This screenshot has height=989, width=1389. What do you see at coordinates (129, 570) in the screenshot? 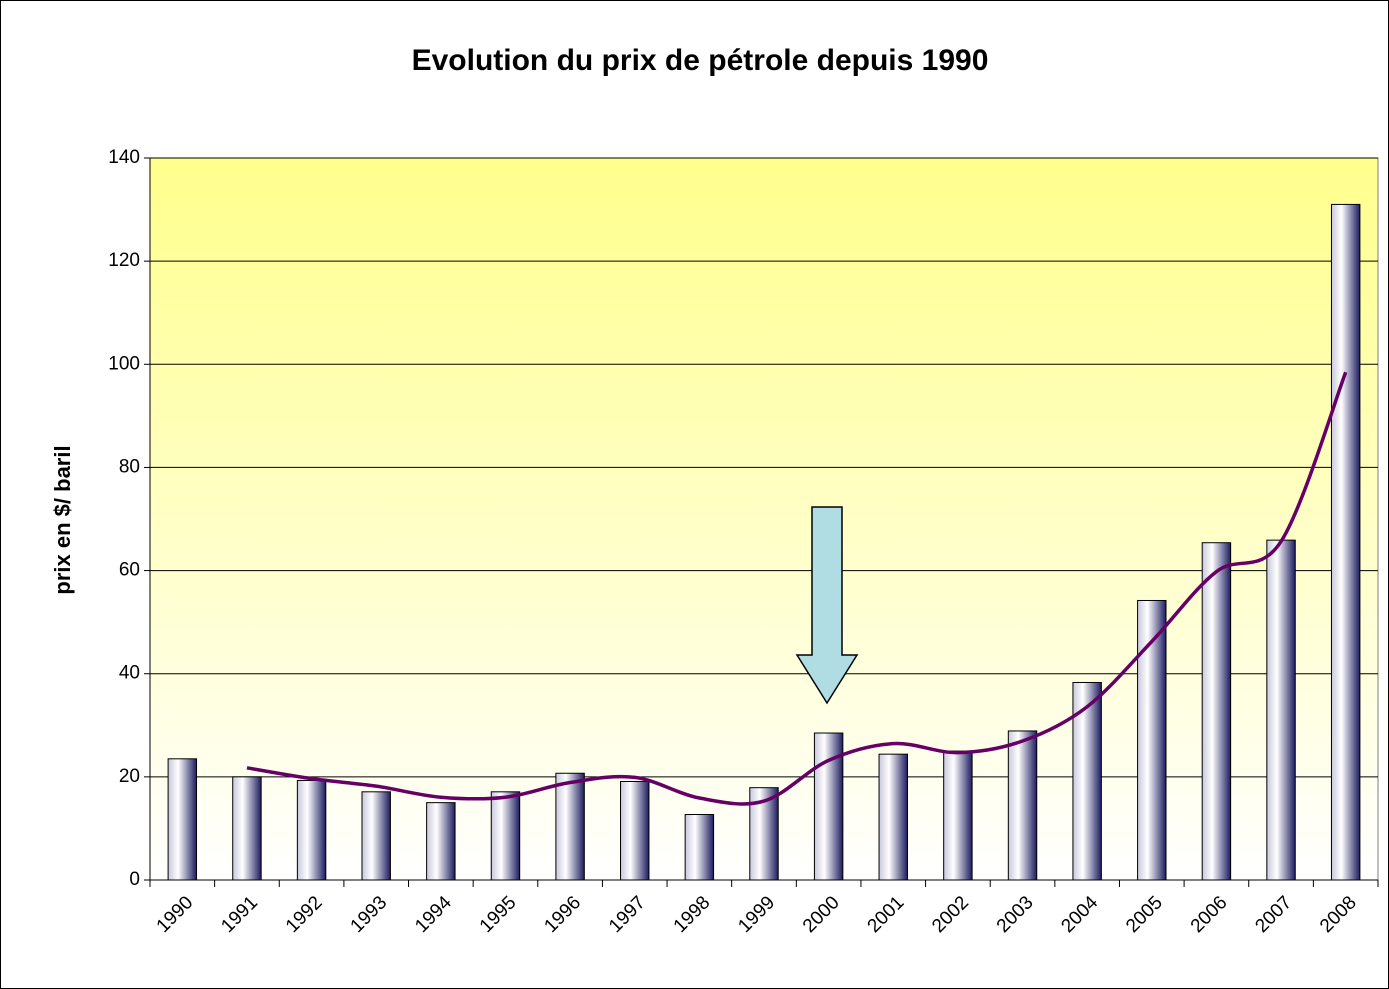
I see `y-tick-label: 60` at bounding box center [129, 570].